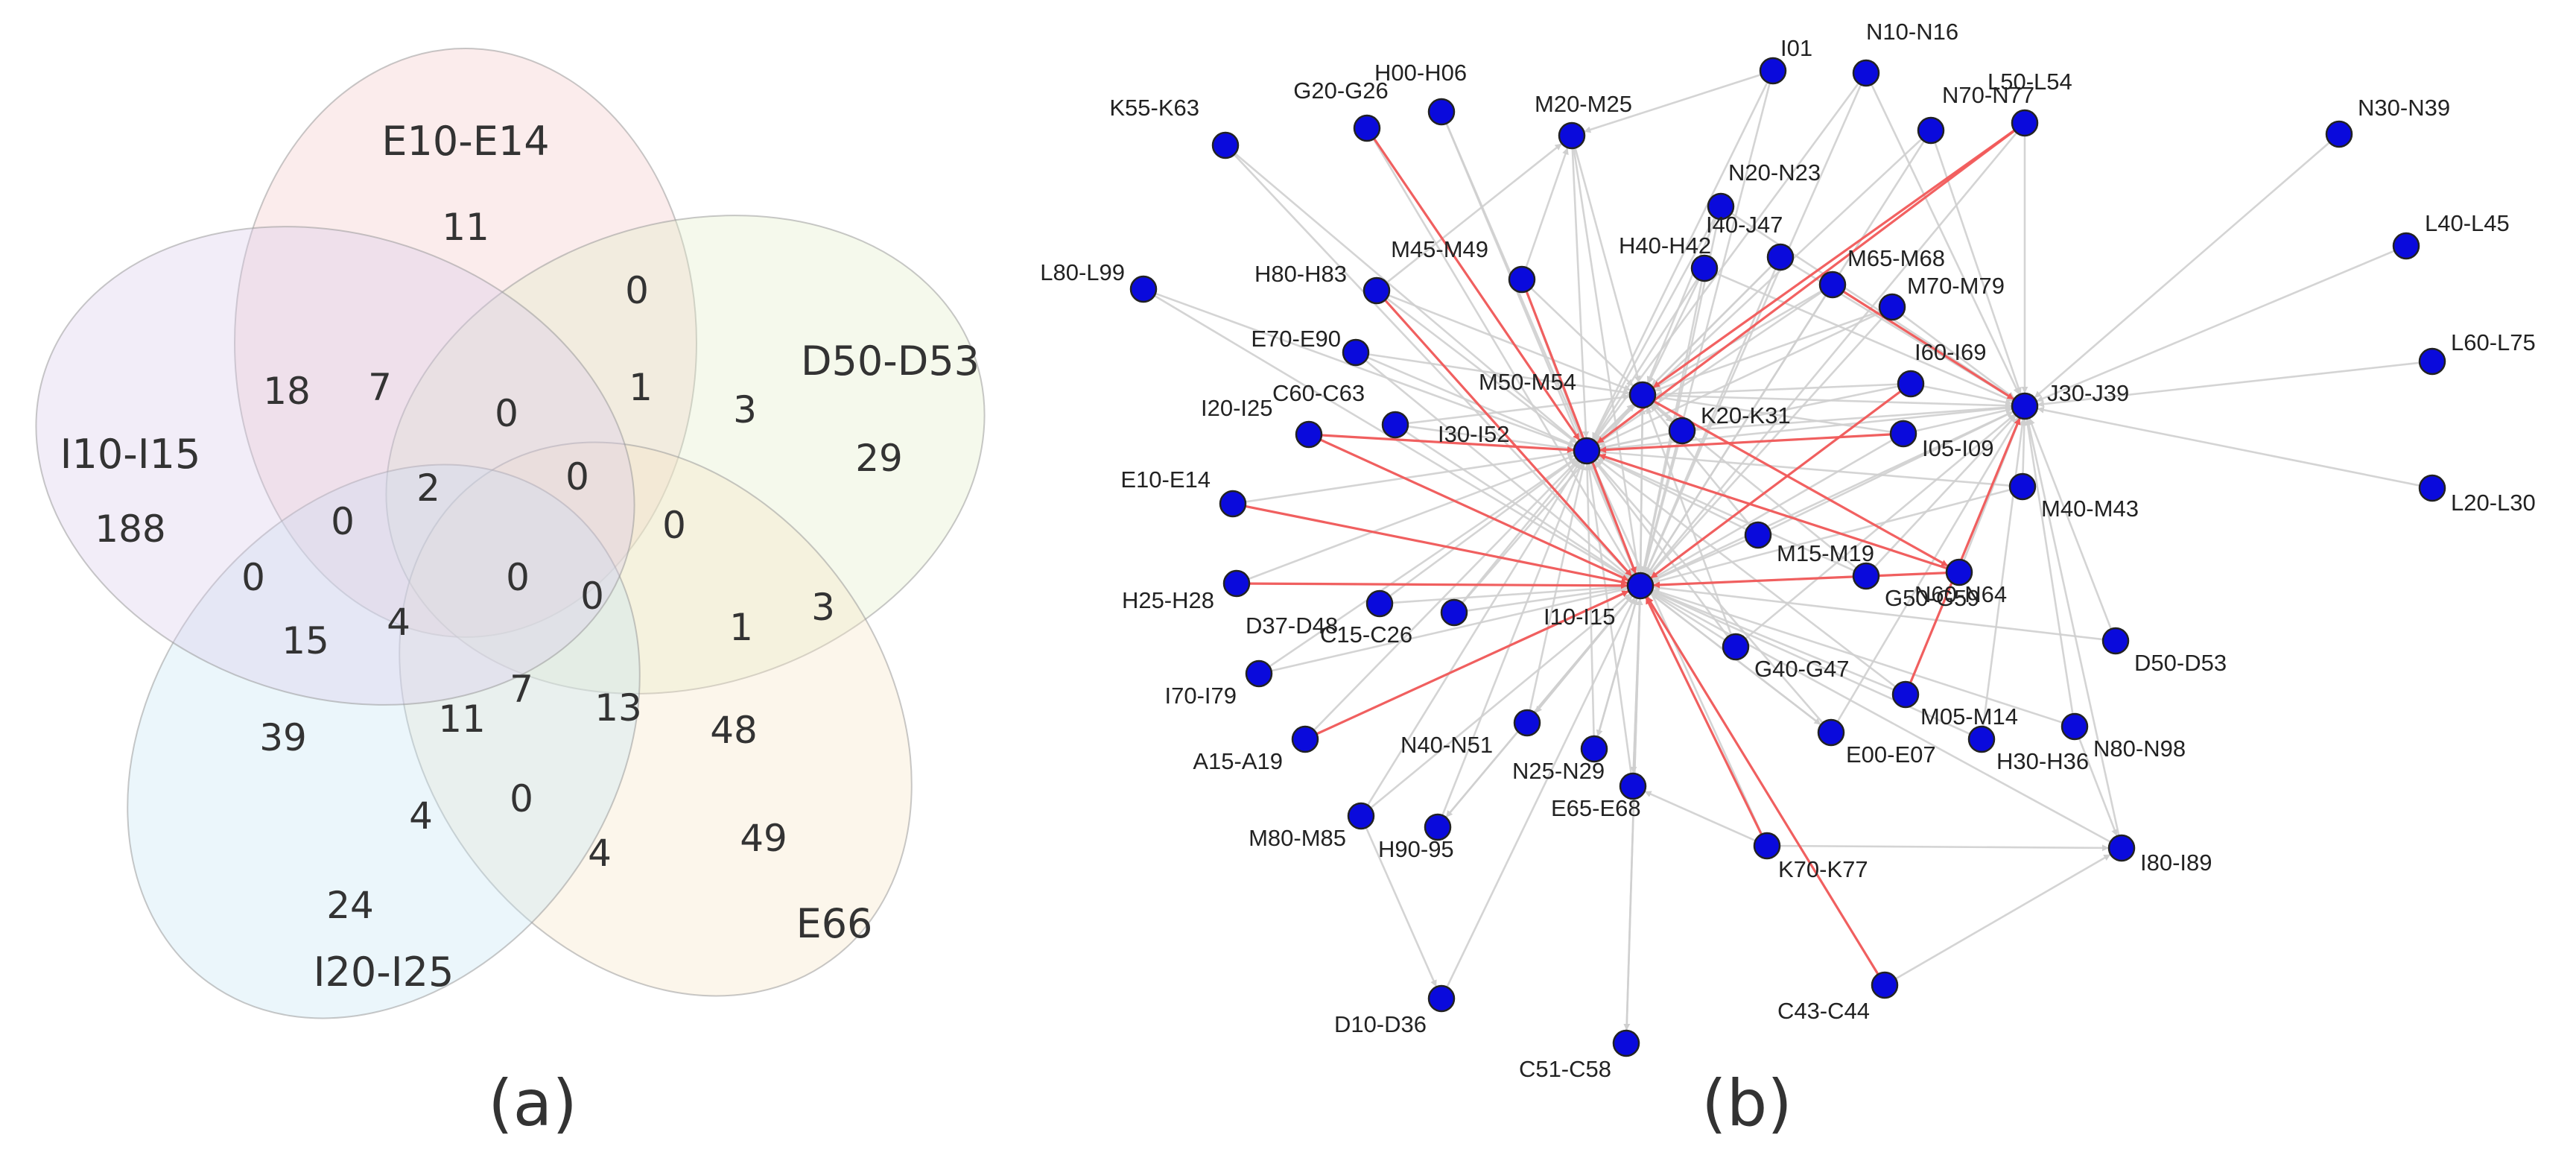 This screenshot has width=2576, height=1161. What do you see at coordinates (1802, 669) in the screenshot?
I see `graph-node-label: G40-G47` at bounding box center [1802, 669].